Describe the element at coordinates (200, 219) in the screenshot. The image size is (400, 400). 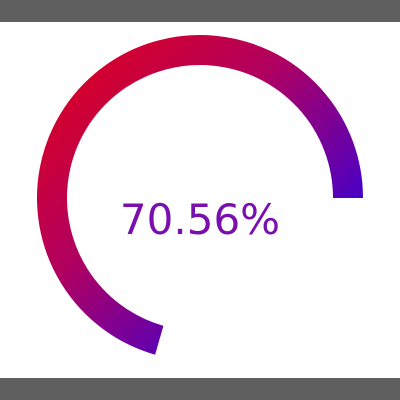
I see `progress-value-label: 70.56%` at that location.